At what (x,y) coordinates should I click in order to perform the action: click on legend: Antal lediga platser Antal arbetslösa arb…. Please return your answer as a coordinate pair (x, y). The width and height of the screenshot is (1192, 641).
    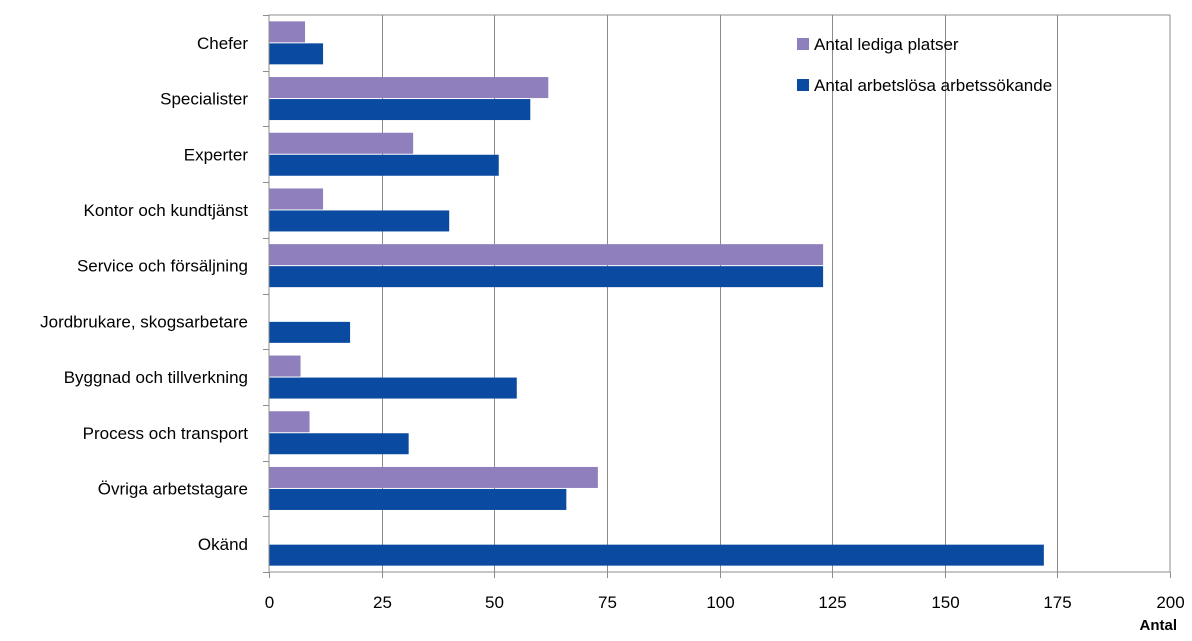
    Looking at the image, I should click on (924, 65).